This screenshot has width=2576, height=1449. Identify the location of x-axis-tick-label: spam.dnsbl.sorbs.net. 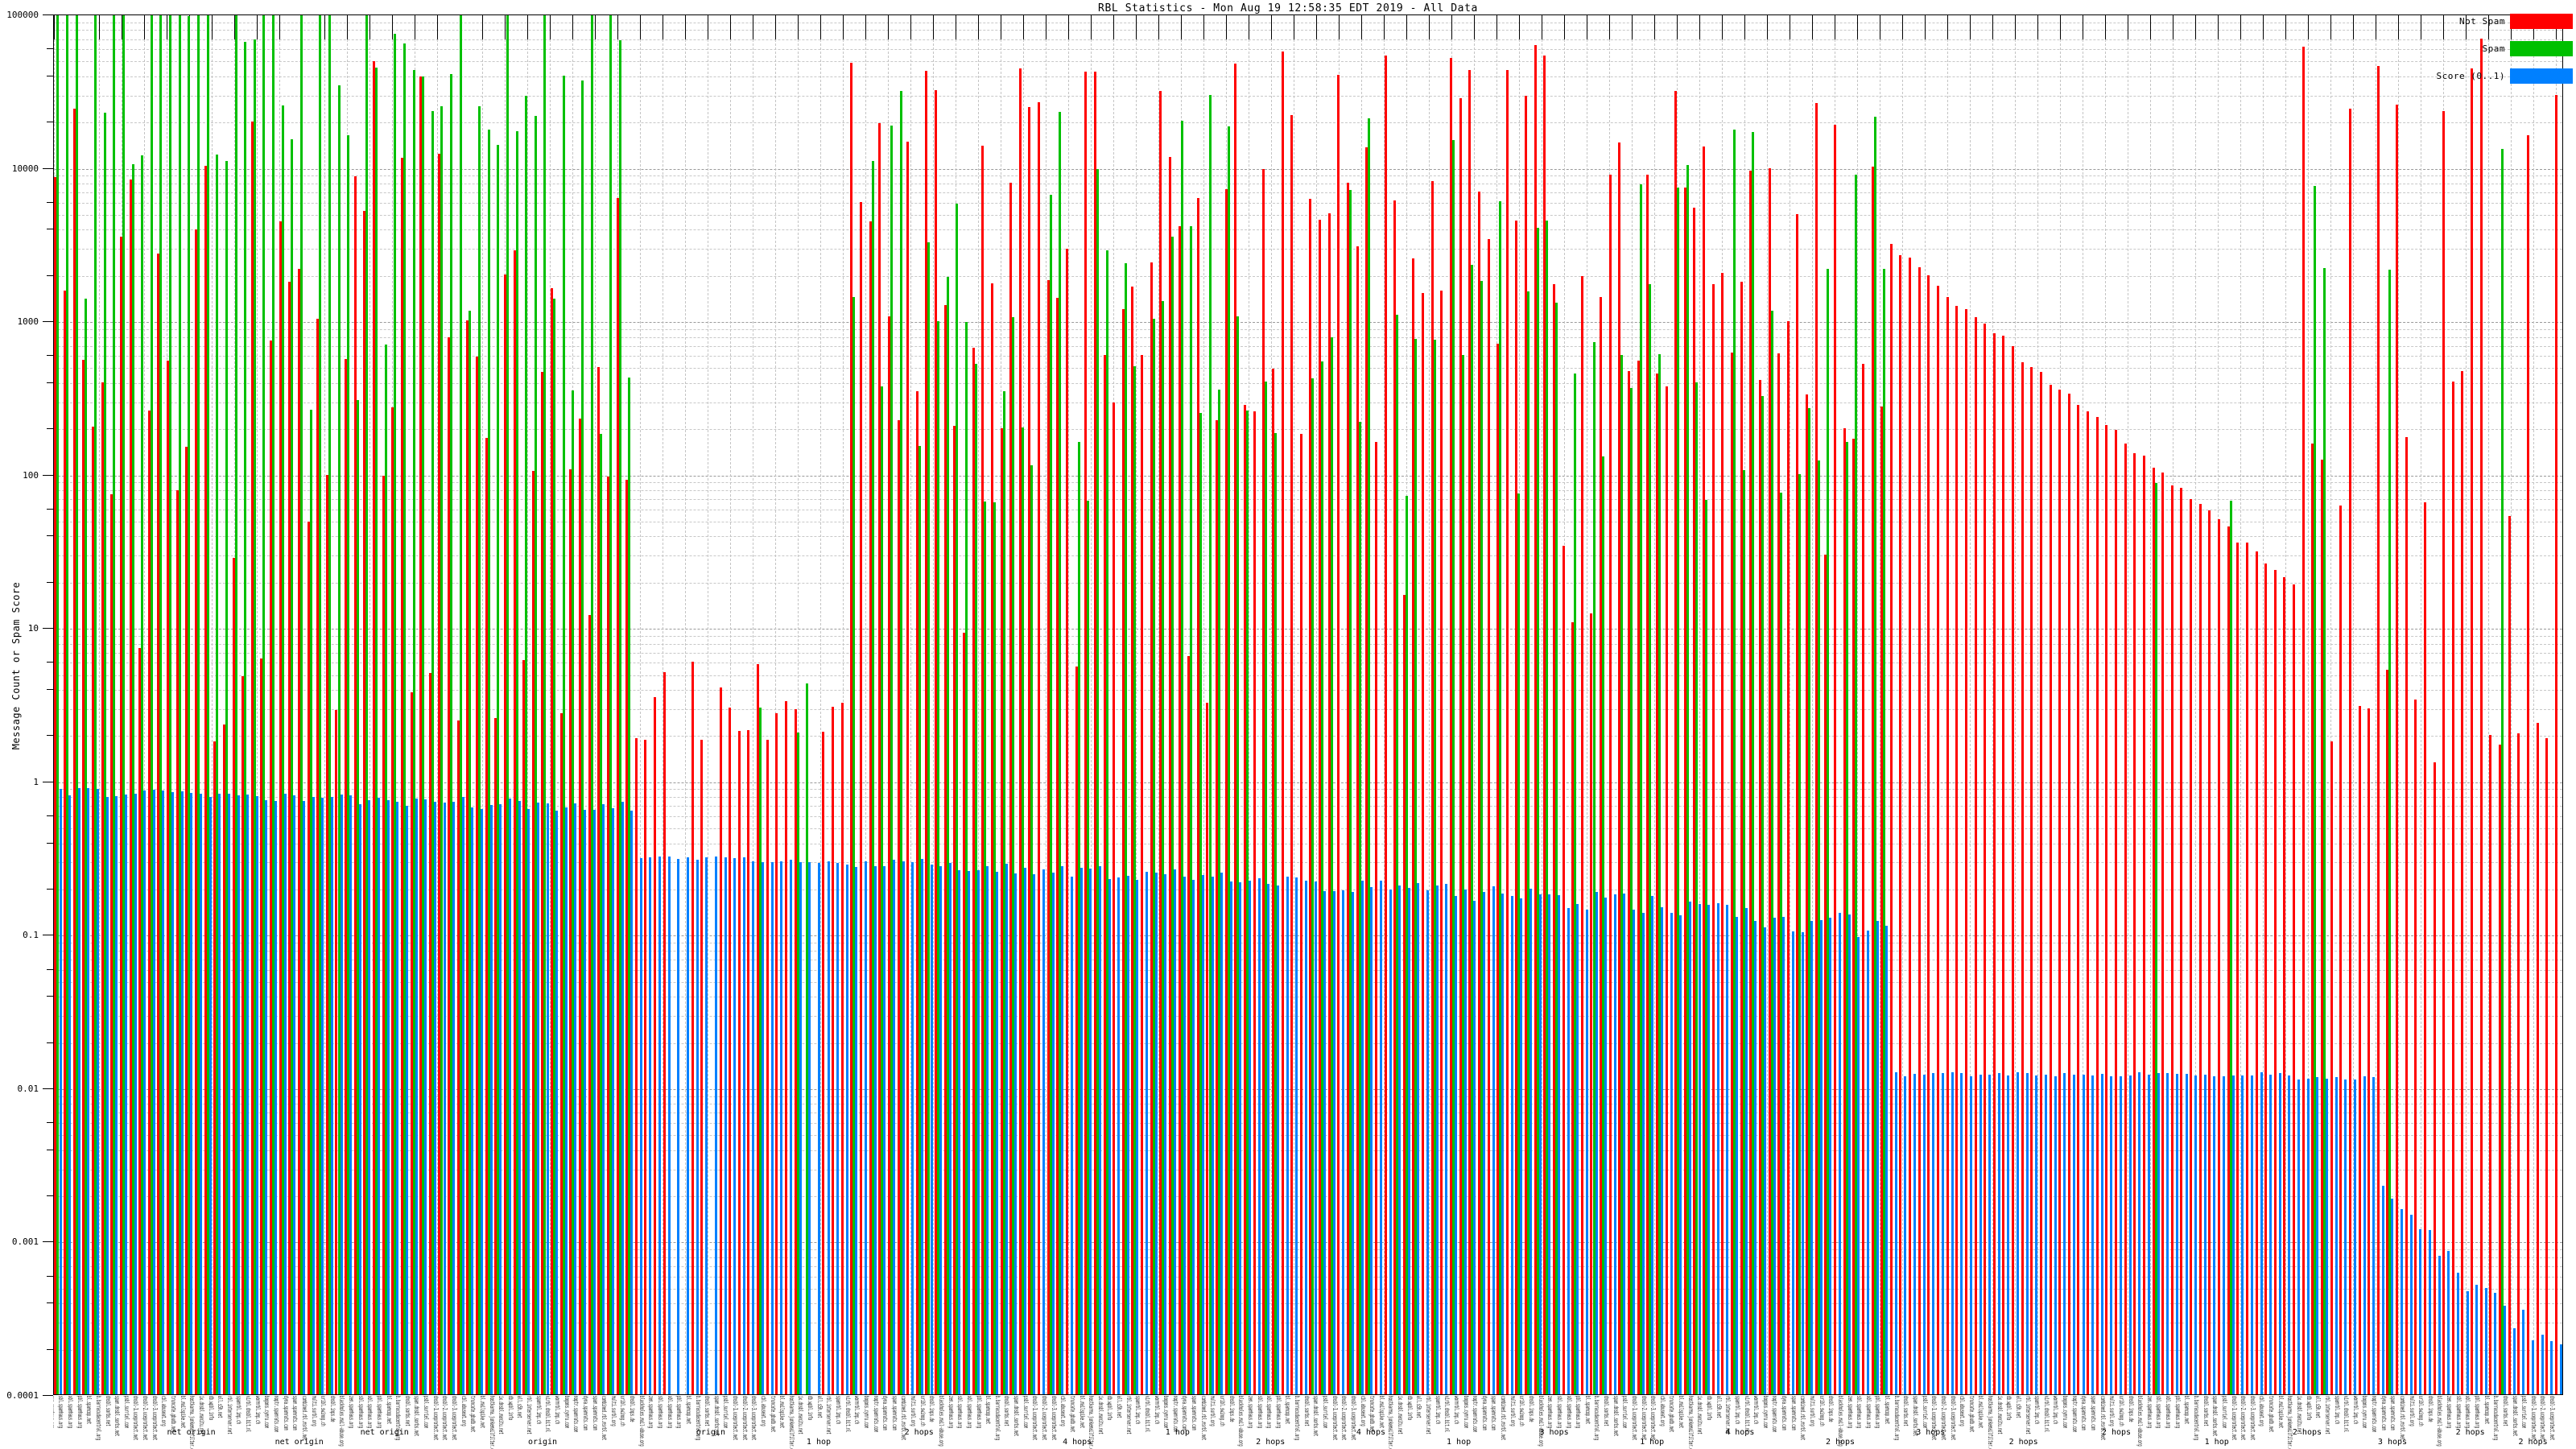
(118, 1416).